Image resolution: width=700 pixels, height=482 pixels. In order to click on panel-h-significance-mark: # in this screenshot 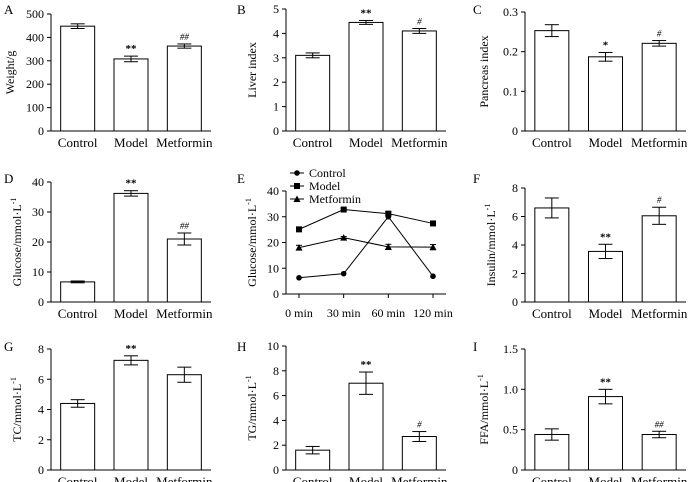, I will do `click(419, 425)`.